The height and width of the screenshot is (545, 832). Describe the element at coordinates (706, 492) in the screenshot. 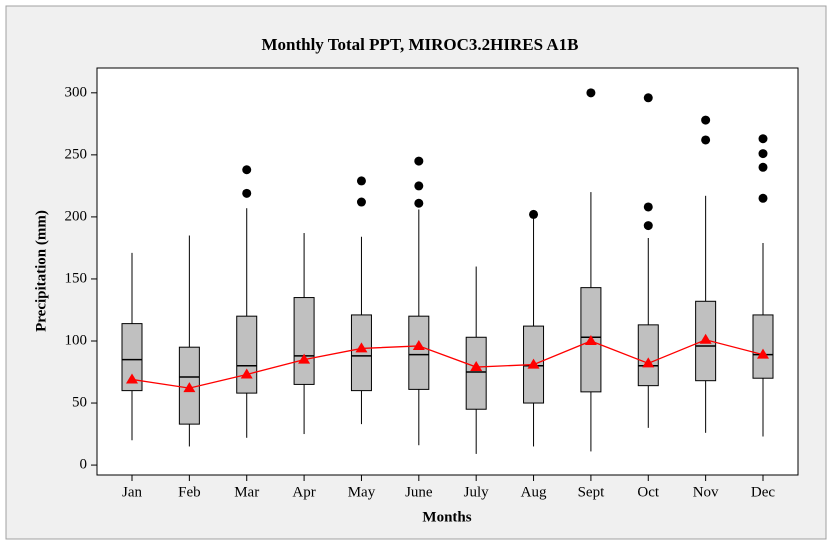

I see `x-tick-label: Nov` at that location.